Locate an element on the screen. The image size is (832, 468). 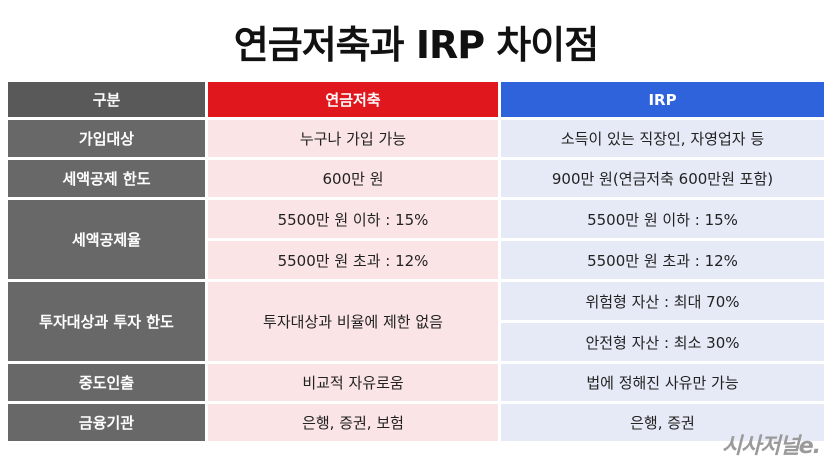
irp-withdraw: 법에 정해진 사유만 가능 is located at coordinates (662, 382).